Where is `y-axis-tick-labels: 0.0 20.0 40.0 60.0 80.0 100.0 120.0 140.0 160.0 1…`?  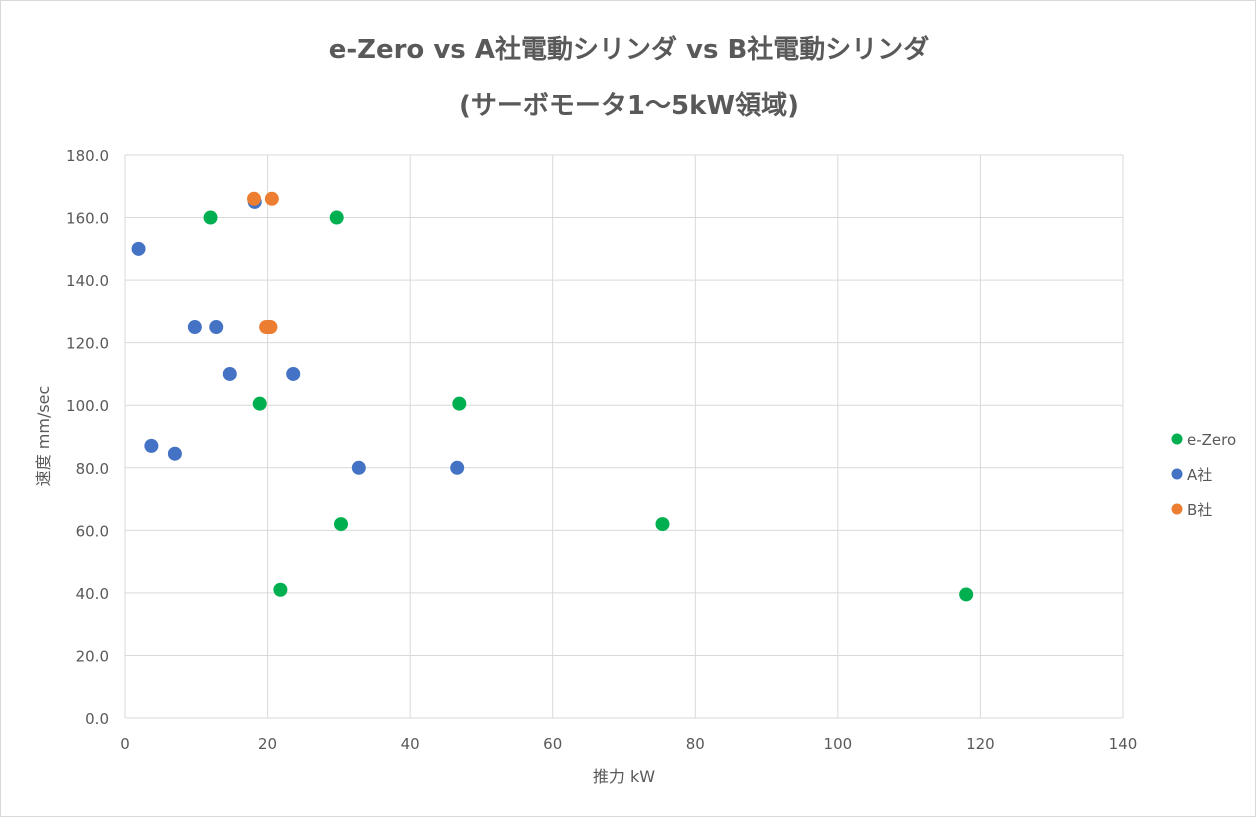 y-axis-tick-labels: 0.0 20.0 40.0 60.0 80.0 100.0 120.0 140.0 160.0 1… is located at coordinates (87, 437).